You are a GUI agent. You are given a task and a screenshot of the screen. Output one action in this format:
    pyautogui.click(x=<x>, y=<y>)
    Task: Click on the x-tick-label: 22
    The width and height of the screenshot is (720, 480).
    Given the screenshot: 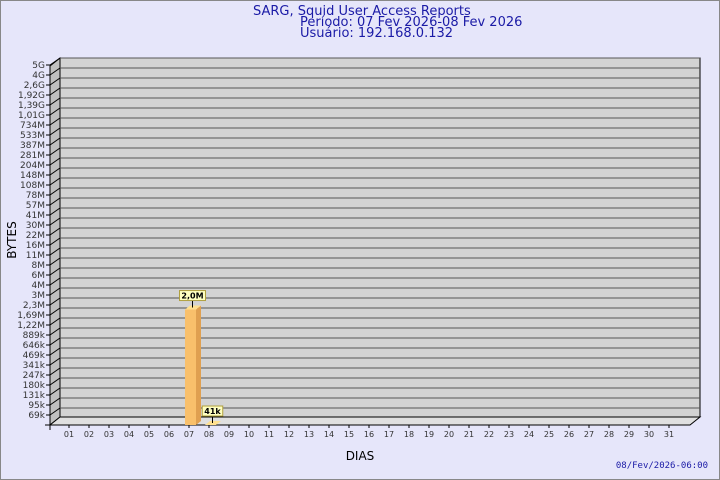 What is the action you would take?
    pyautogui.click(x=489, y=434)
    